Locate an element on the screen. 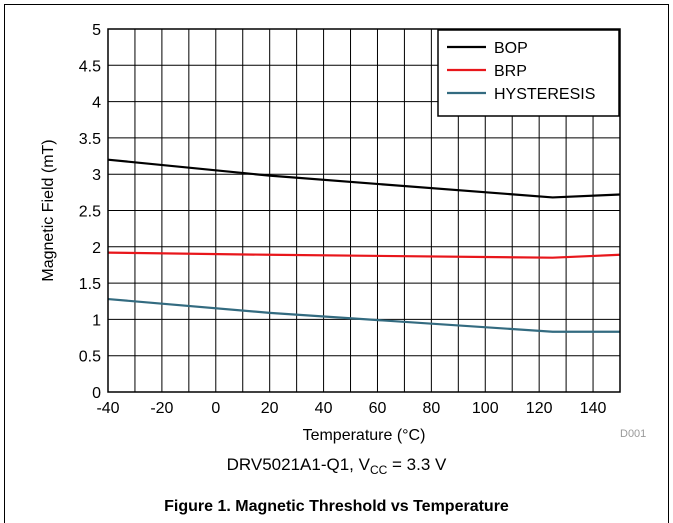  vcc-value: = 3.3 V is located at coordinates (417, 464).